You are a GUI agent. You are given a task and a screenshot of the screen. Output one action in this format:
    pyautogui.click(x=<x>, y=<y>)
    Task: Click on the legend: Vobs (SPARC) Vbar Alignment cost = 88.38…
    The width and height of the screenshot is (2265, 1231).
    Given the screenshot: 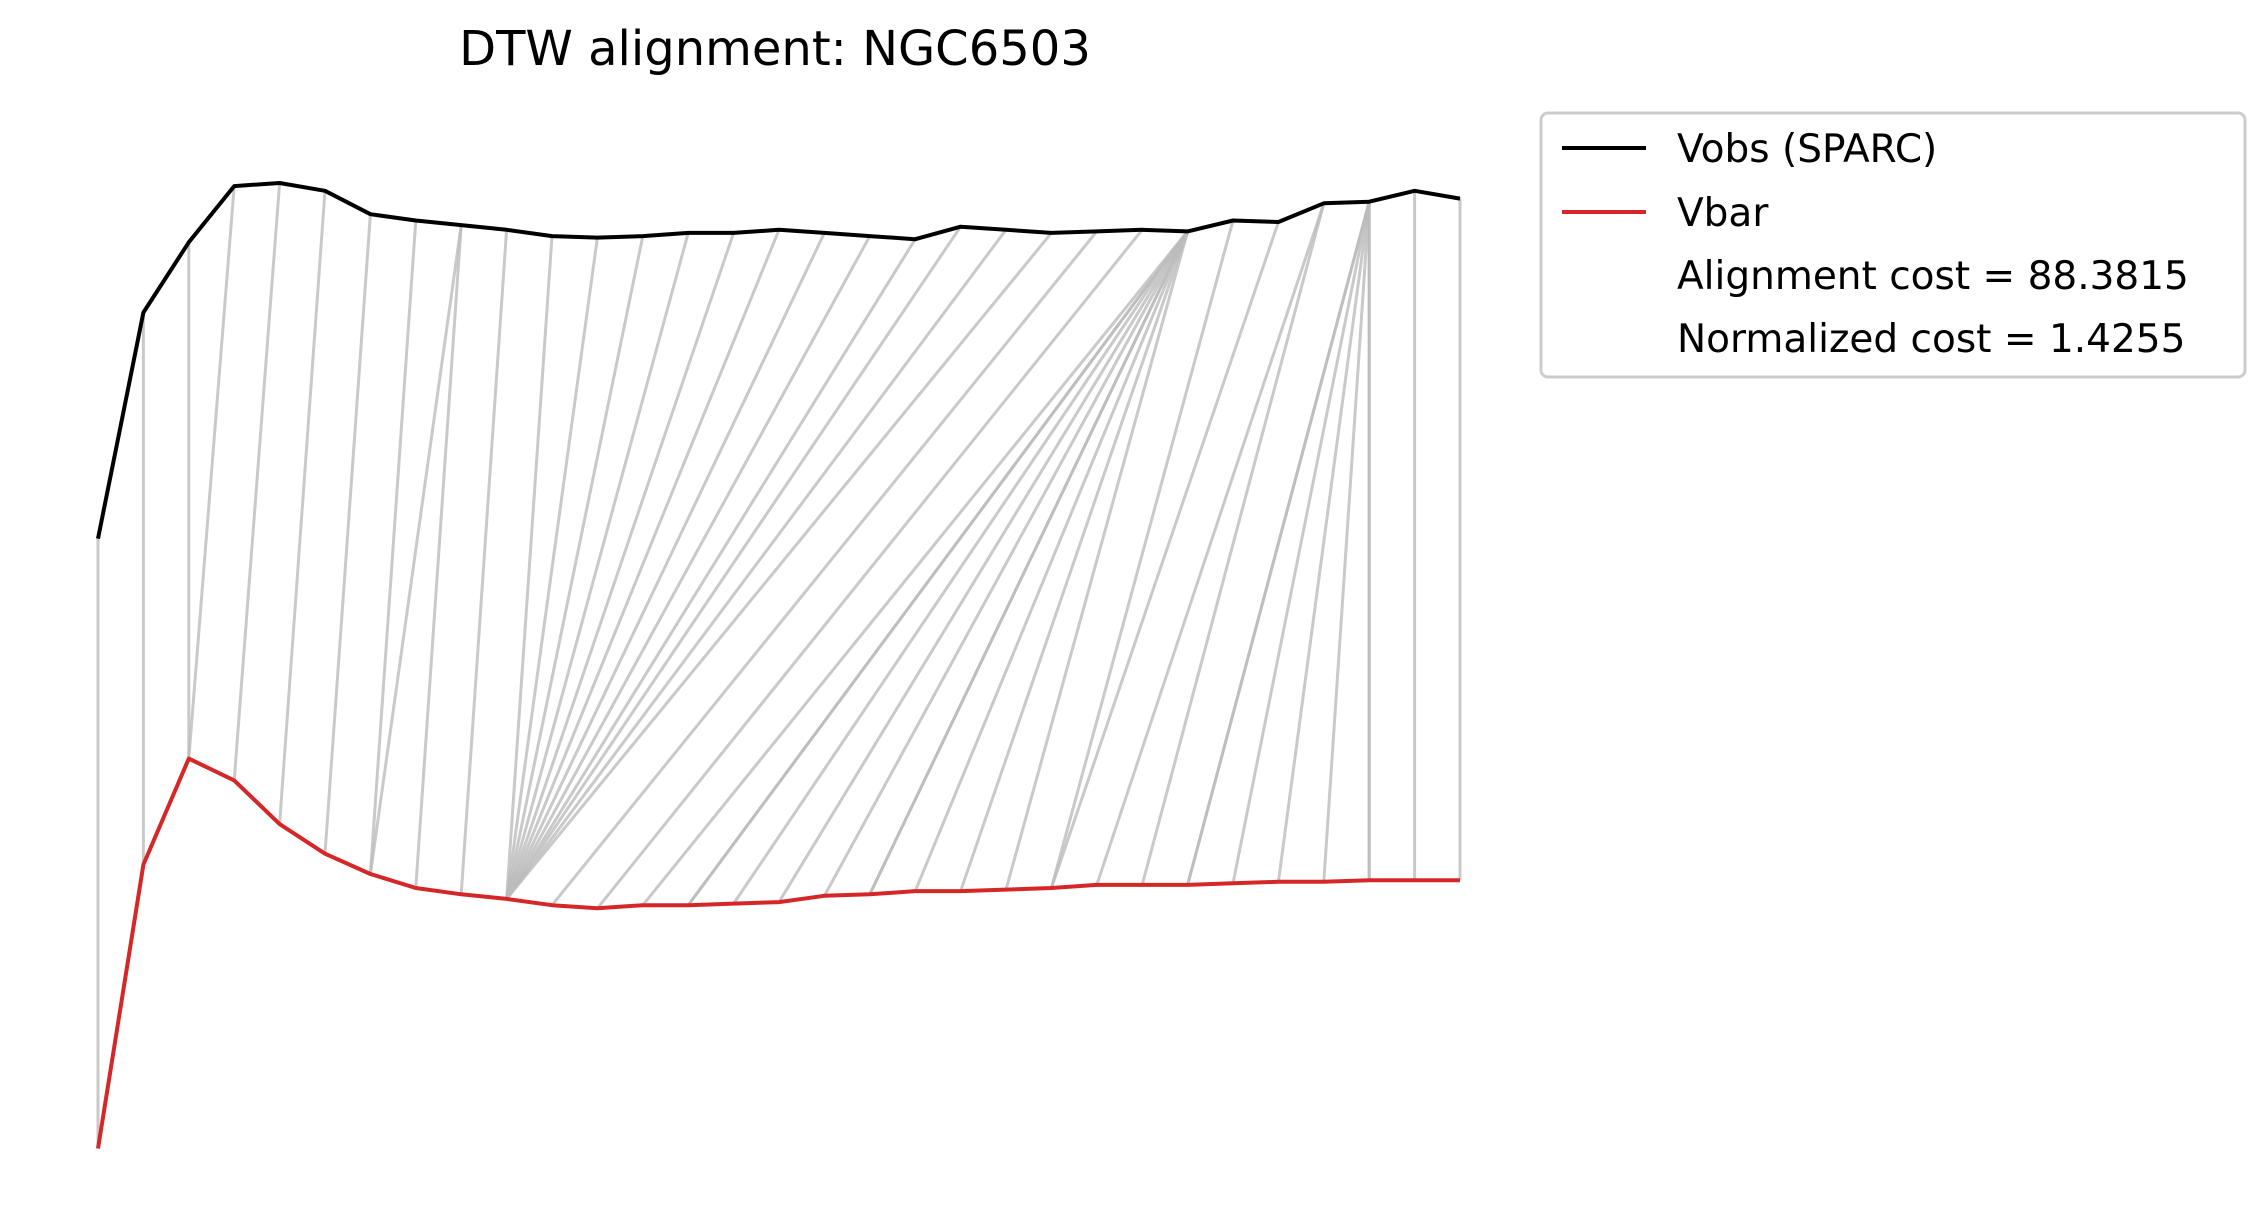 What is the action you would take?
    pyautogui.click(x=1893, y=245)
    